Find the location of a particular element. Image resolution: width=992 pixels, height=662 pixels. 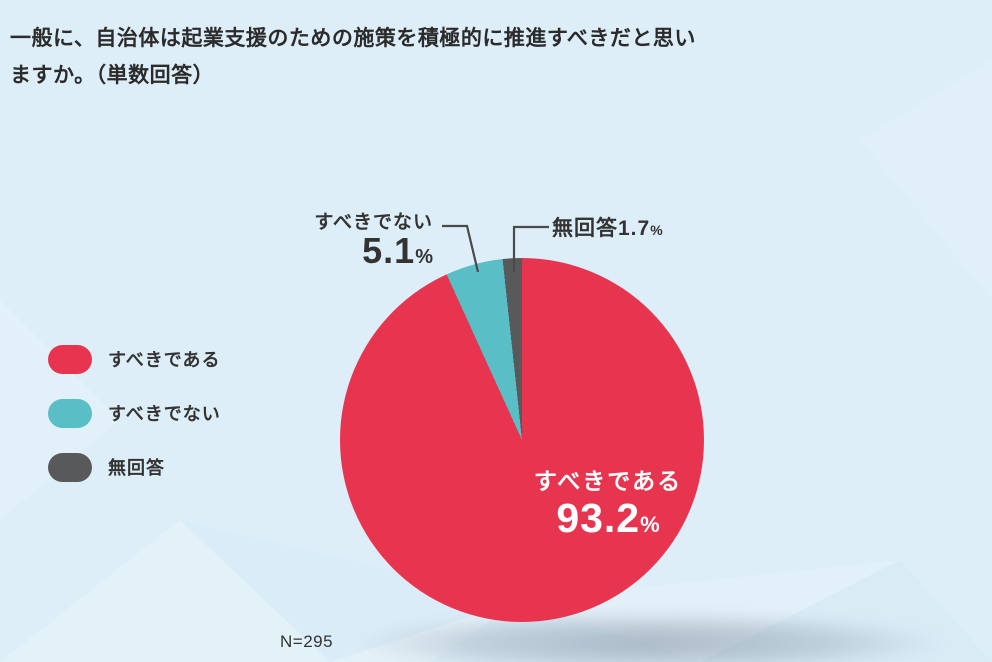

sample-size-label: N=295 is located at coordinates (307, 641).